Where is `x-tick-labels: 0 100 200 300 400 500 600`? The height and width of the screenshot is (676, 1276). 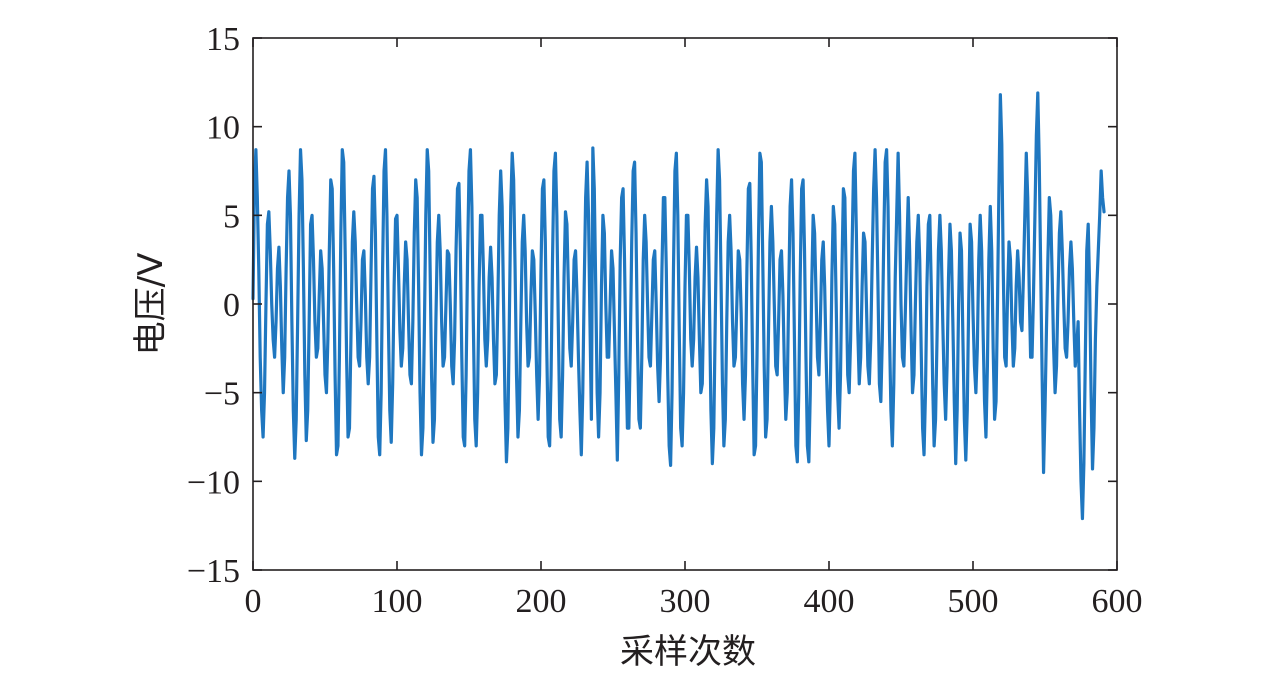
x-tick-labels: 0 100 200 300 400 500 600 is located at coordinates (694, 601).